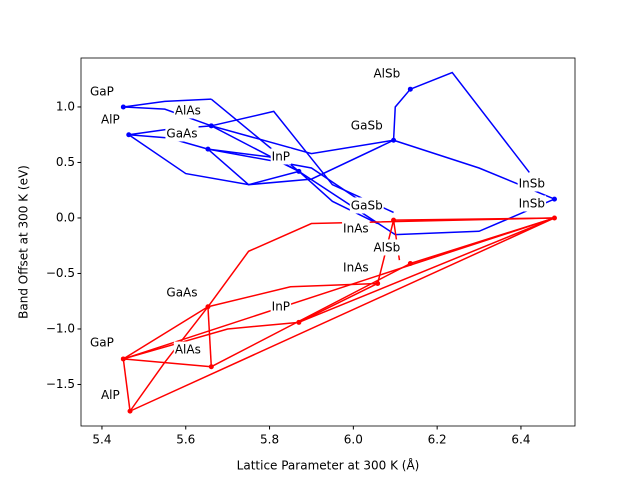  I want to click on x-tick-label: 5.6, so click(185, 440).